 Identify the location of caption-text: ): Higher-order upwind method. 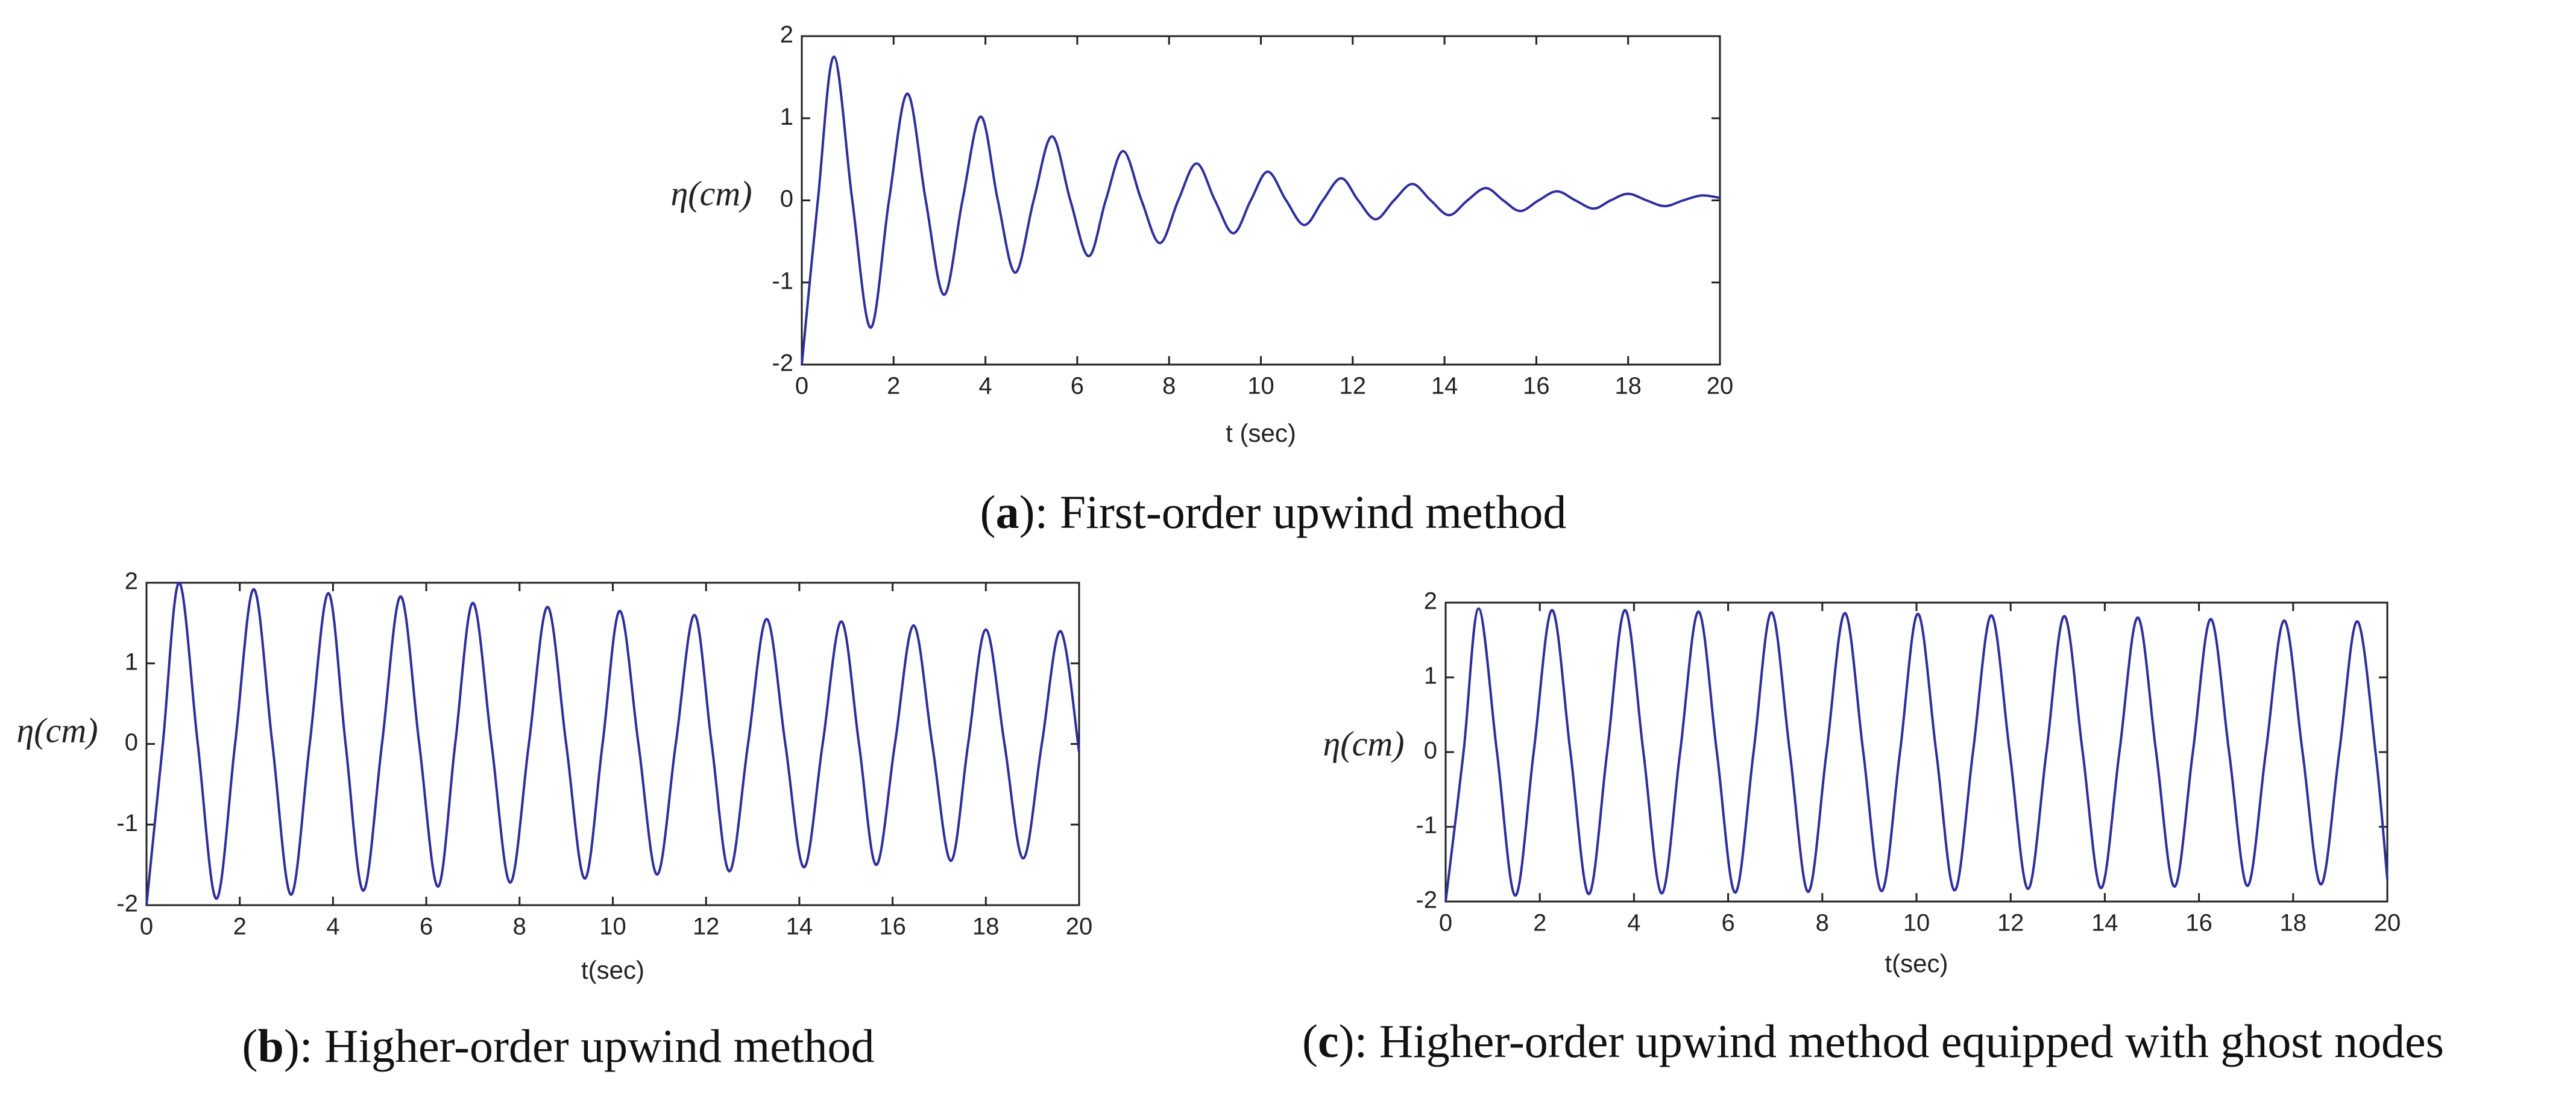
(579, 1046).